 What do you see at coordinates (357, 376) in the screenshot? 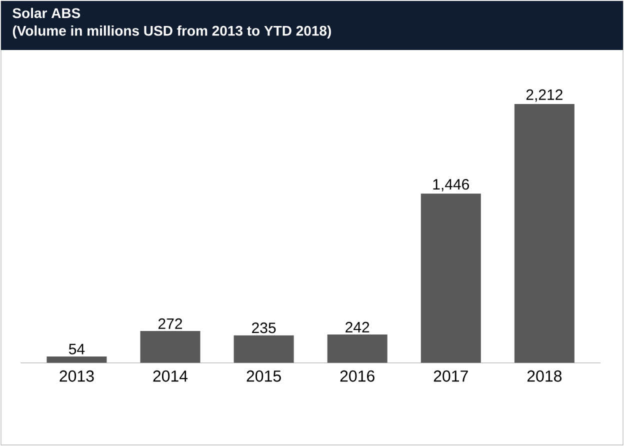
I see `x-tick-label: 2016` at bounding box center [357, 376].